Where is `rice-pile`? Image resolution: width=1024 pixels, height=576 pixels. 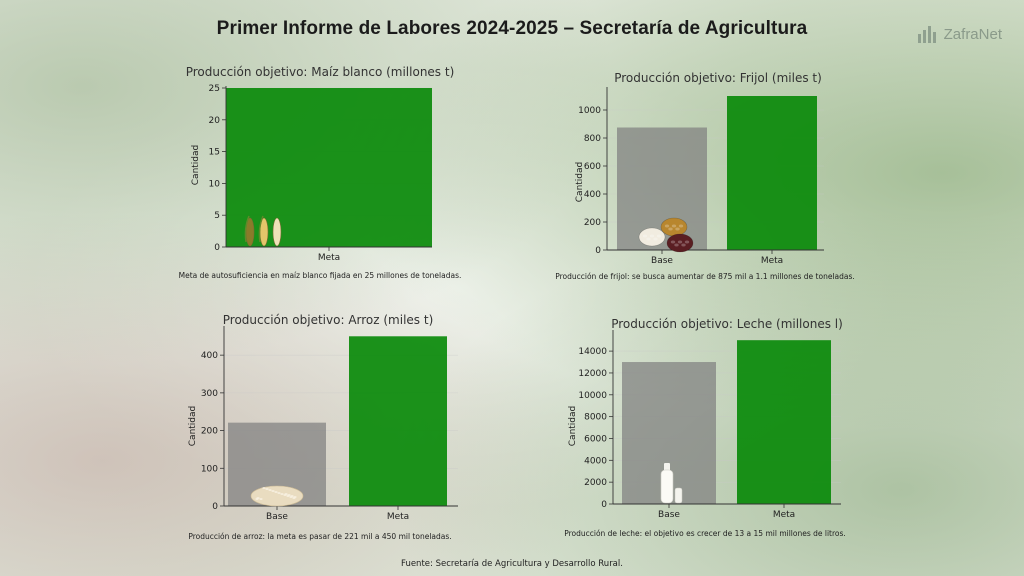 rice-pile is located at coordinates (277, 496).